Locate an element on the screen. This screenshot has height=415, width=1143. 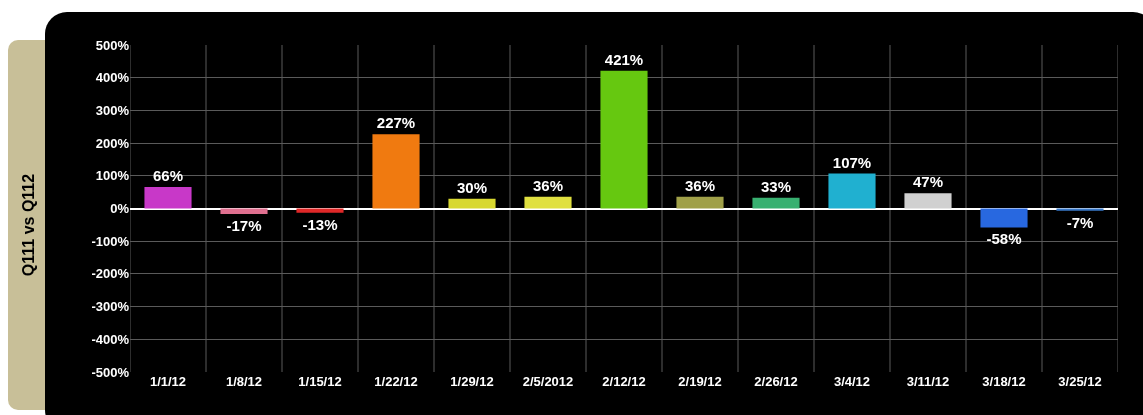
data-label: -58% is located at coordinates (1004, 239).